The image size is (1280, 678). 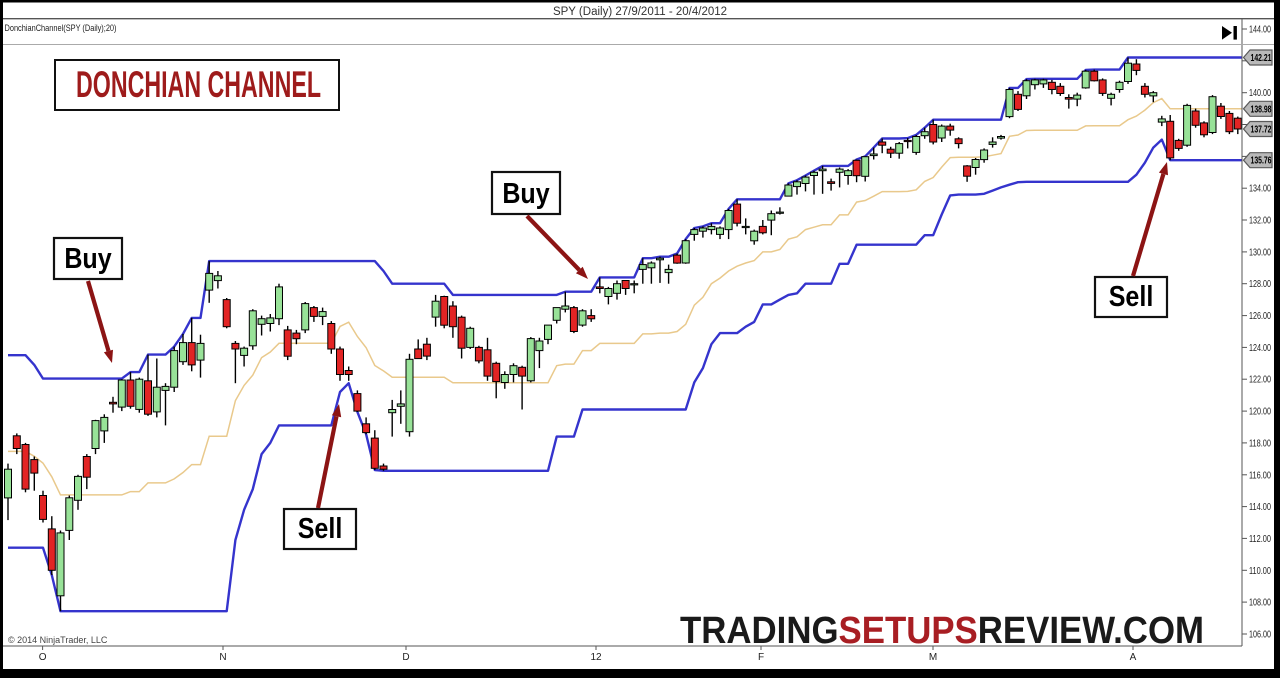 What do you see at coordinates (222, 657) in the screenshot?
I see `svg-text: N` at bounding box center [222, 657].